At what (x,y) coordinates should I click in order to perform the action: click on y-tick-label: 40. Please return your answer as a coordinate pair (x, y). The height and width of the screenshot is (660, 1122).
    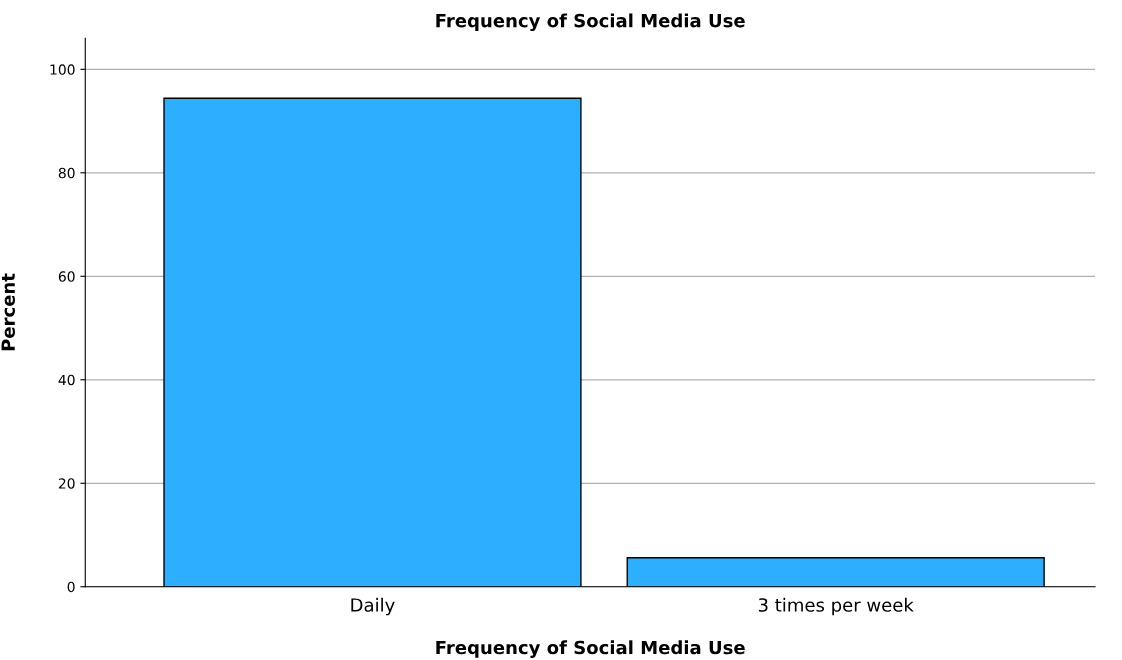
    Looking at the image, I should click on (66, 380).